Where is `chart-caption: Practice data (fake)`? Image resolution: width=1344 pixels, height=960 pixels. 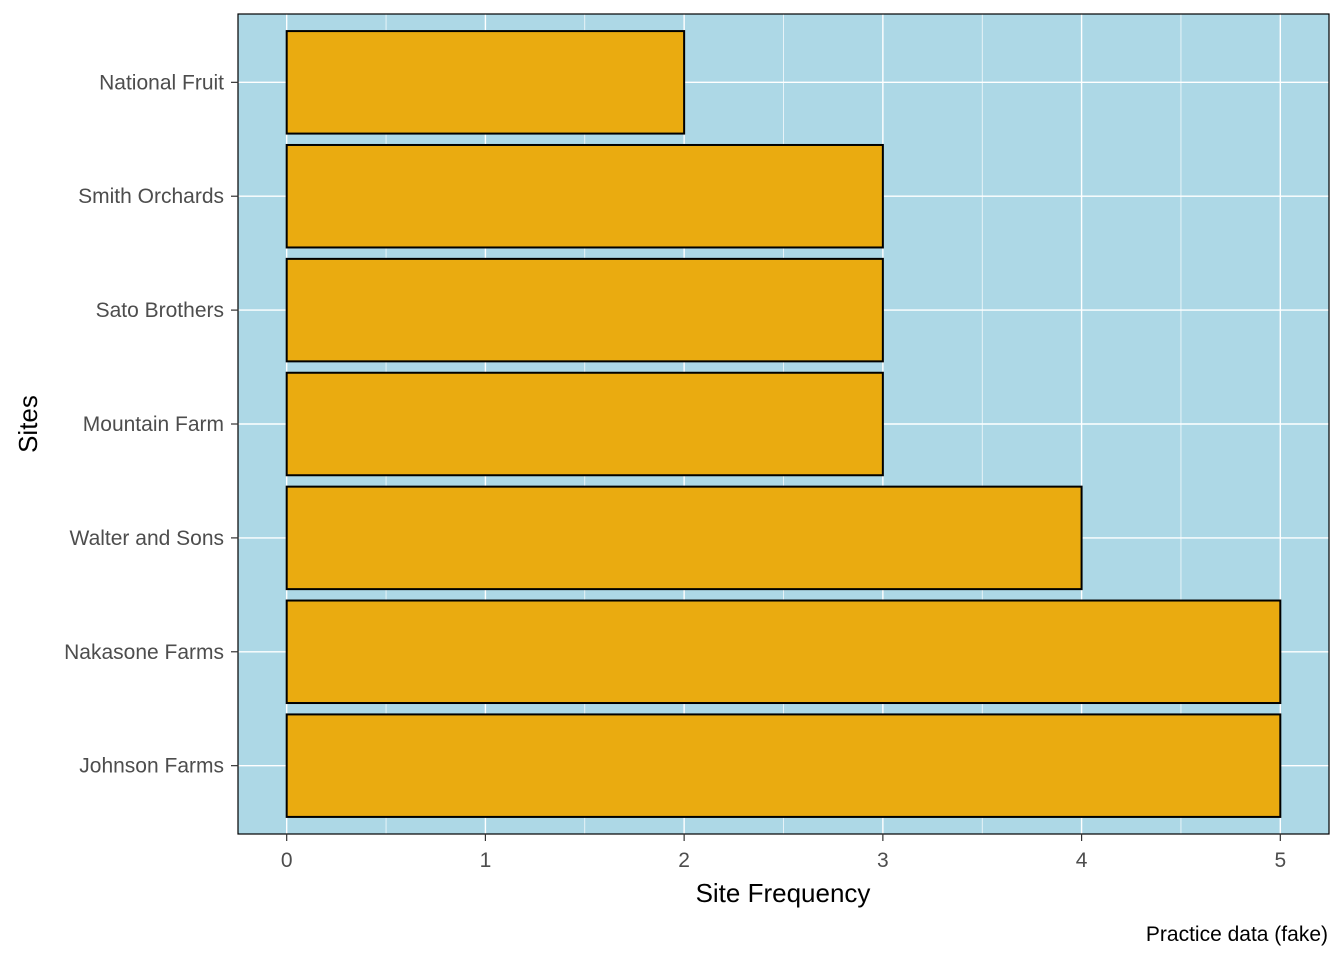 chart-caption: Practice data (fake) is located at coordinates (1237, 934).